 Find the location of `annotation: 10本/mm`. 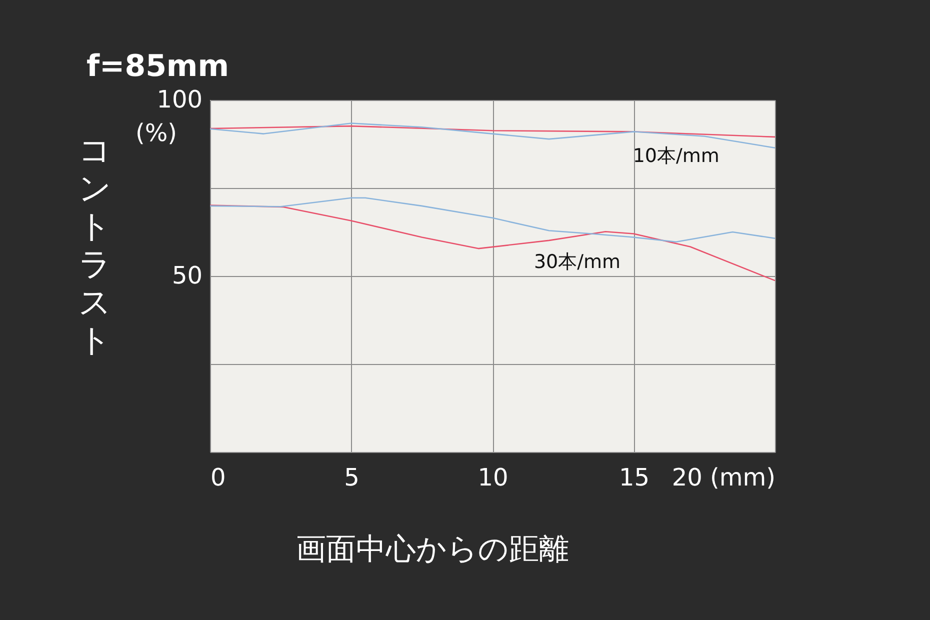

annotation: 10本/mm is located at coordinates (676, 156).